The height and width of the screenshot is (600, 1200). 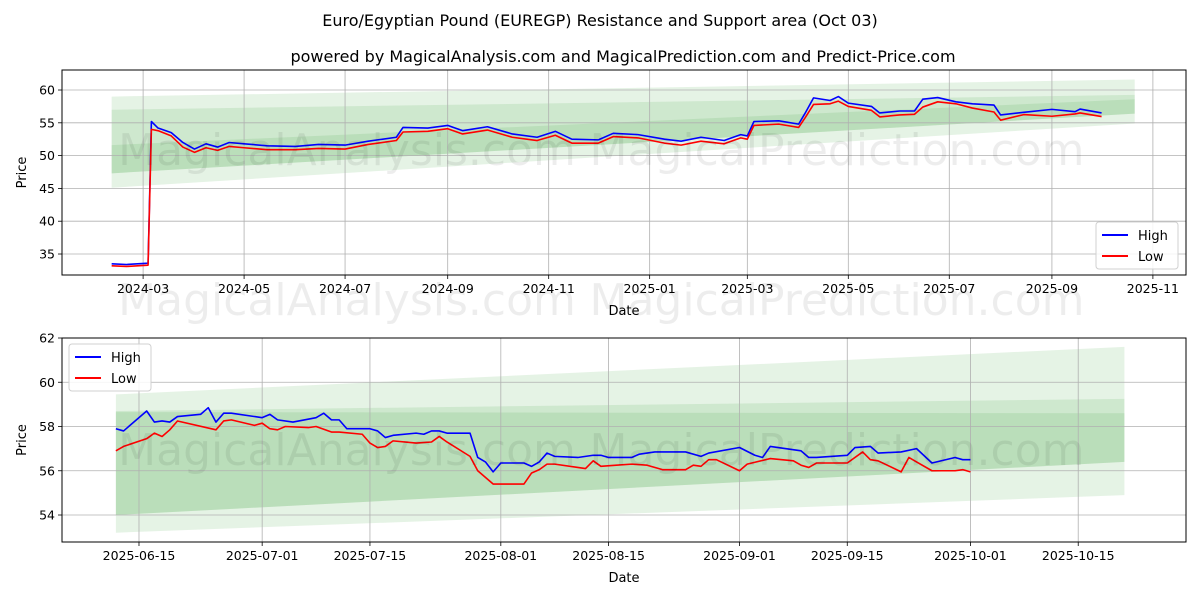 What do you see at coordinates (47, 338) in the screenshot?
I see `y-tick-label: 62` at bounding box center [47, 338].